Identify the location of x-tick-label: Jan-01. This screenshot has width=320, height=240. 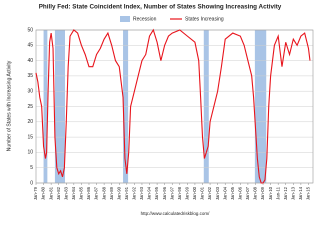
(202, 193).